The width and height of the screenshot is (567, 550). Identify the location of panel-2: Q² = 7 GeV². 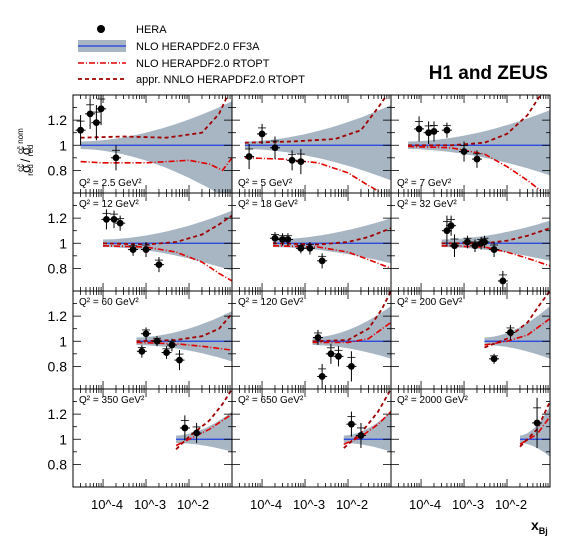
(470, 144).